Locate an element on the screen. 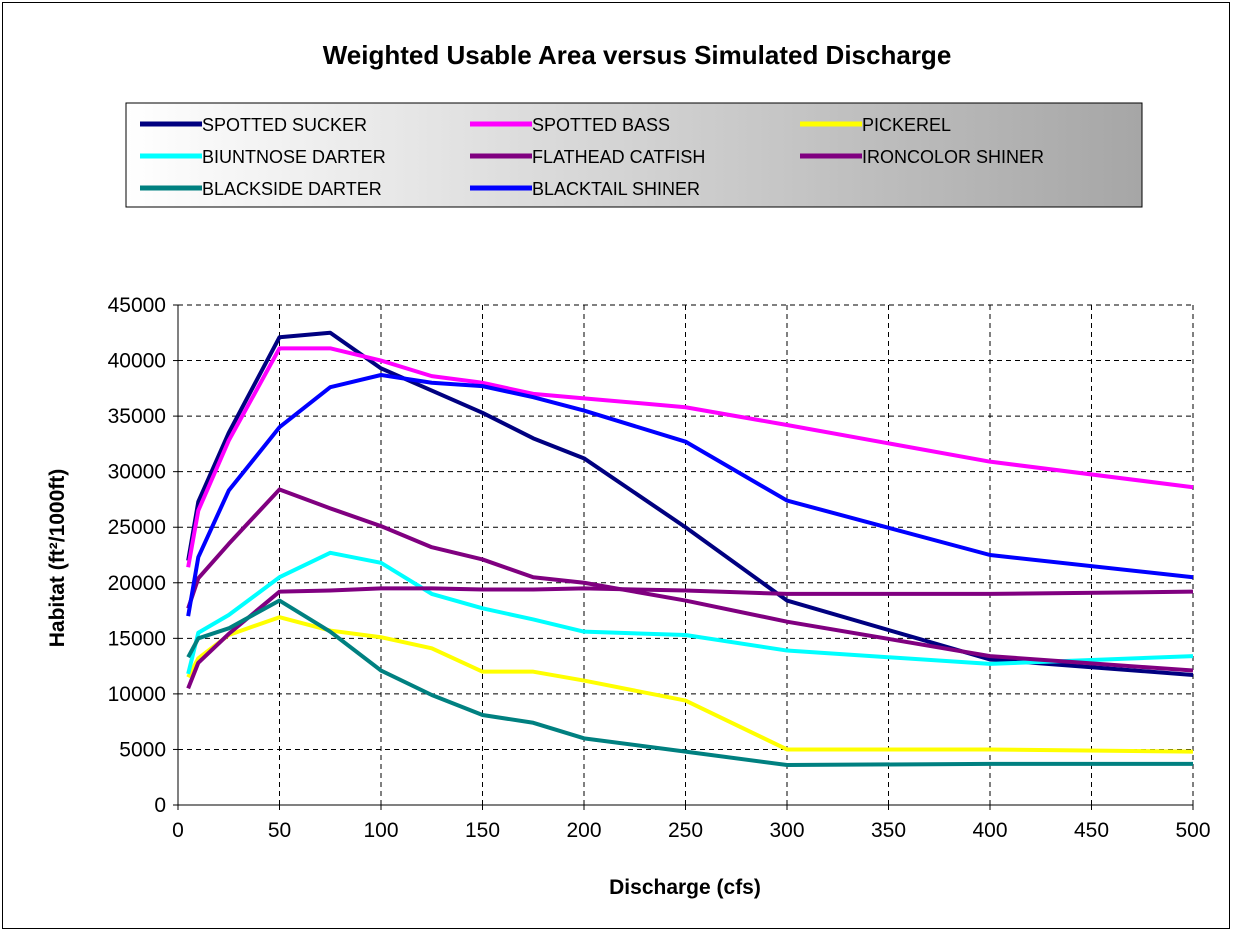 This screenshot has width=1234, height=933. x-tick-label: 100 is located at coordinates (380, 830).